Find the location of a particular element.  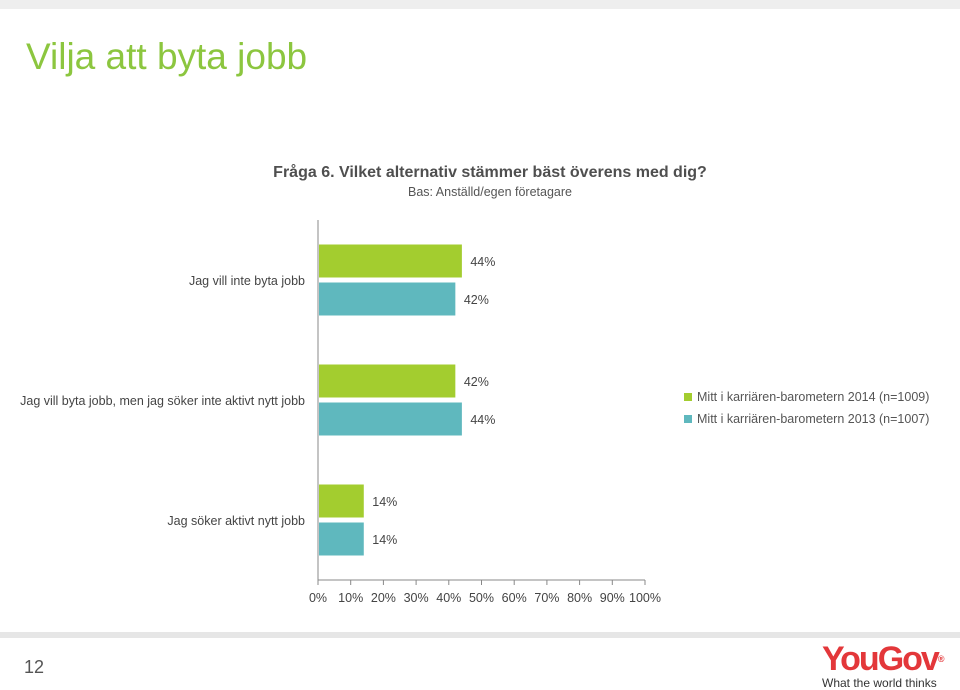

legend-swatch-2013 is located at coordinates (688, 419).